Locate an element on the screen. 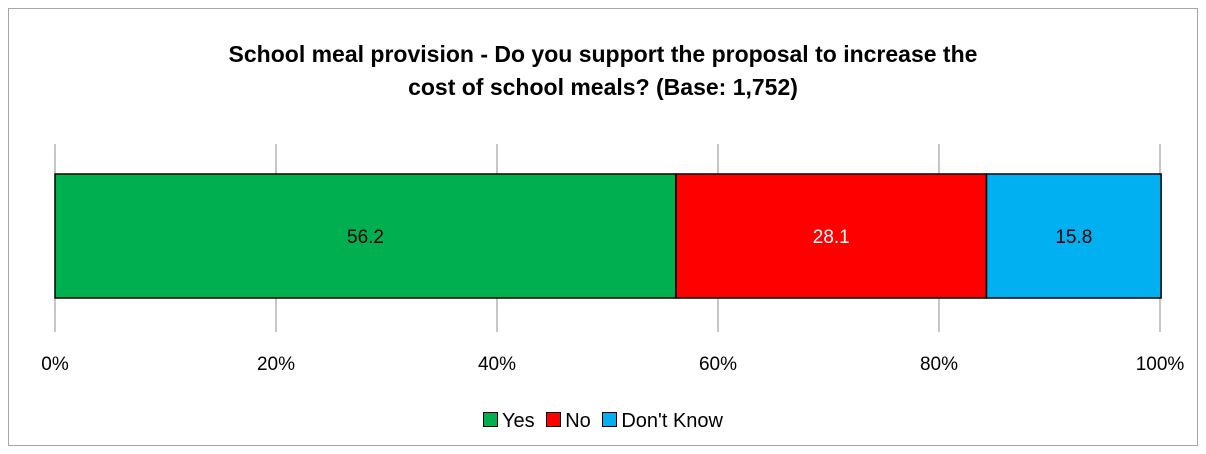  legend-item-no: No is located at coordinates (568, 421).